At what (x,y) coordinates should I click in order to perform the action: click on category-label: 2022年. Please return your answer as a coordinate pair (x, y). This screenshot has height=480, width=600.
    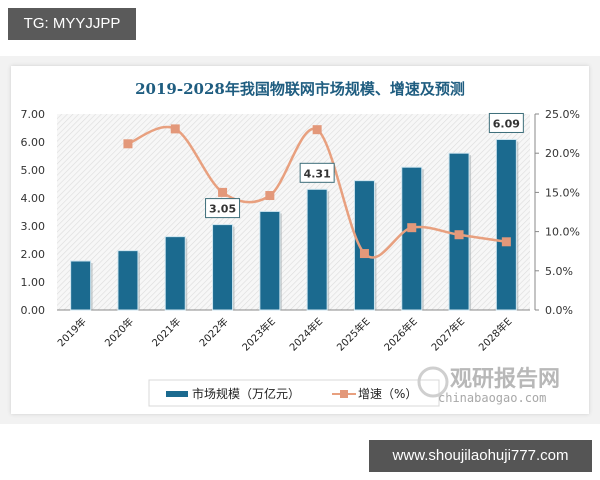
    Looking at the image, I should click on (213, 332).